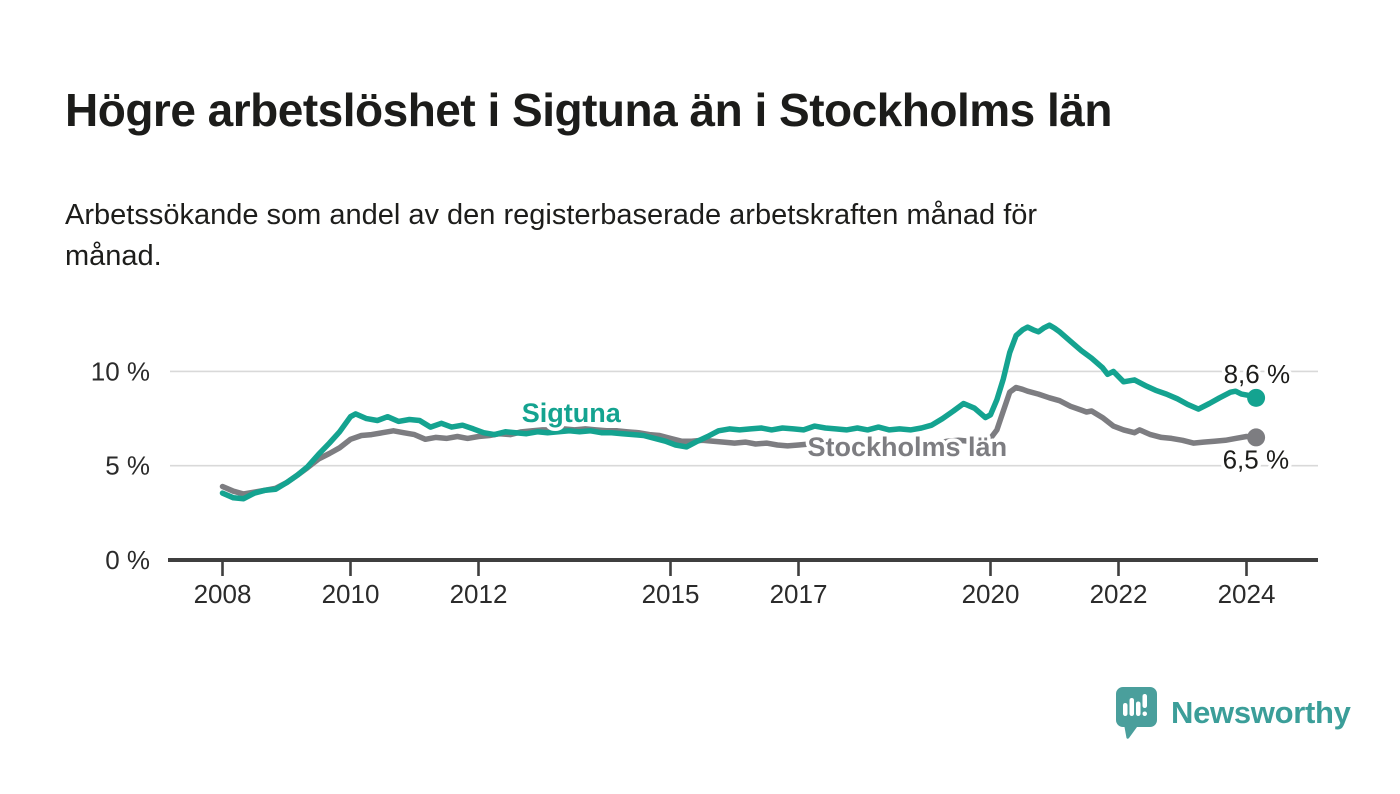  Describe the element at coordinates (991, 594) in the screenshot. I see `x-tick-label-2020: 2020` at that location.